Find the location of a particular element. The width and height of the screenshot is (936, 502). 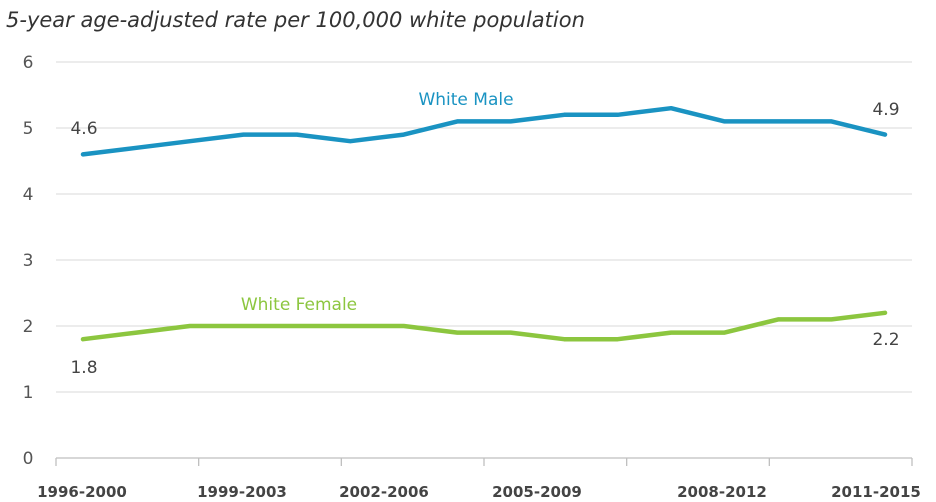

x-tick-label: 1999-2003 is located at coordinates (242, 492).